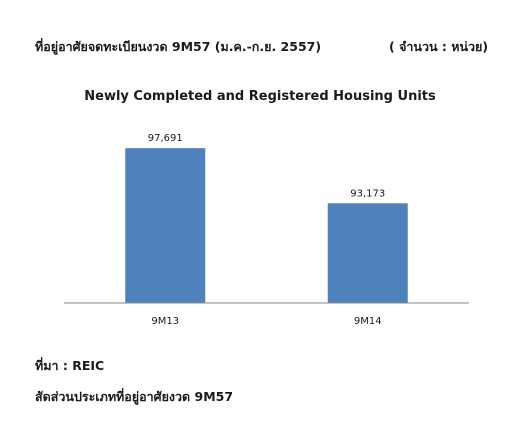 This screenshot has height=428, width=520. What do you see at coordinates (70, 365) in the screenshot?
I see `source-note: ที่มา : REIC` at bounding box center [70, 365].